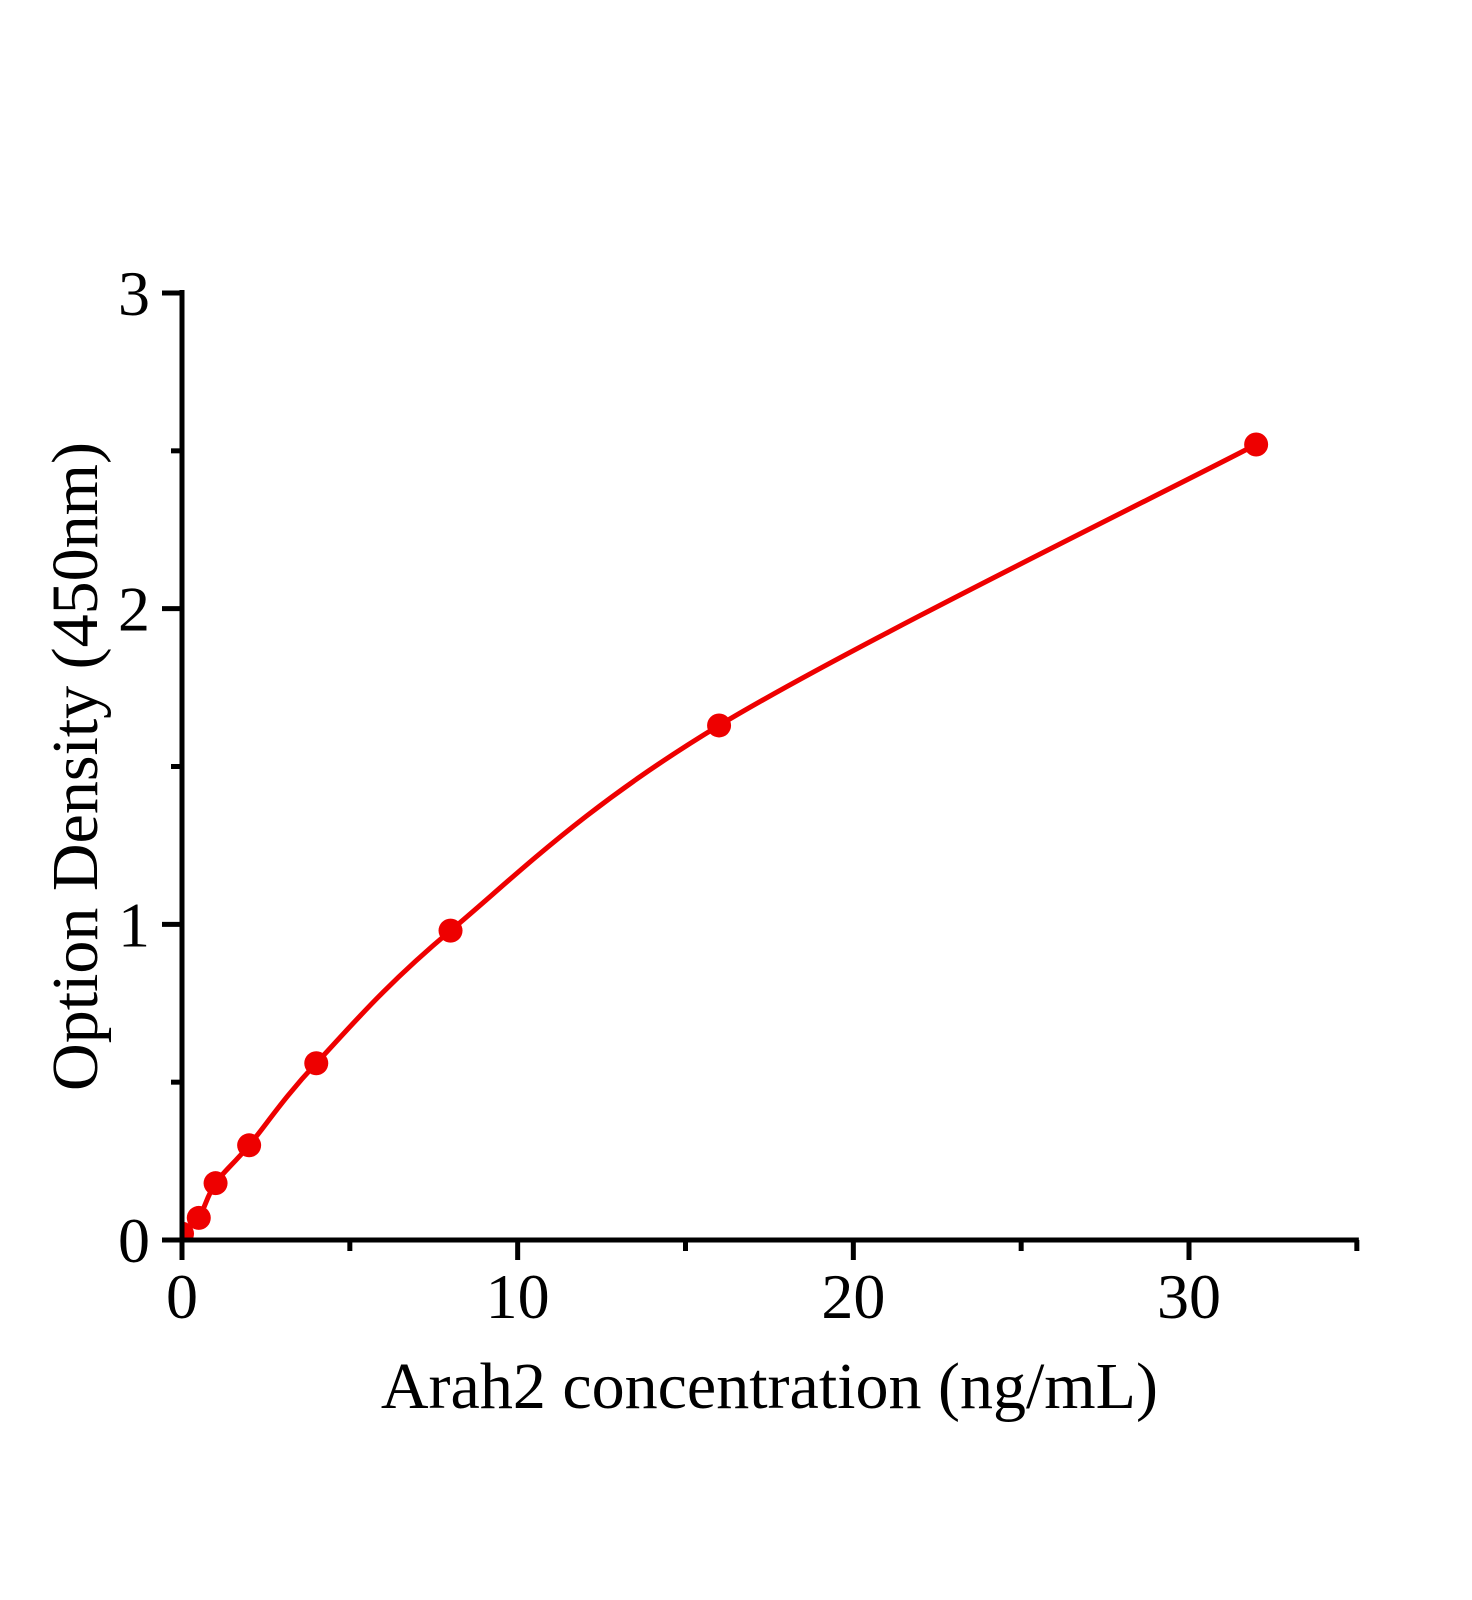 This screenshot has height=1600, width=1472. Describe the element at coordinates (75, 766) in the screenshot. I see `y-axis-title: Option Density (450nm)` at that location.